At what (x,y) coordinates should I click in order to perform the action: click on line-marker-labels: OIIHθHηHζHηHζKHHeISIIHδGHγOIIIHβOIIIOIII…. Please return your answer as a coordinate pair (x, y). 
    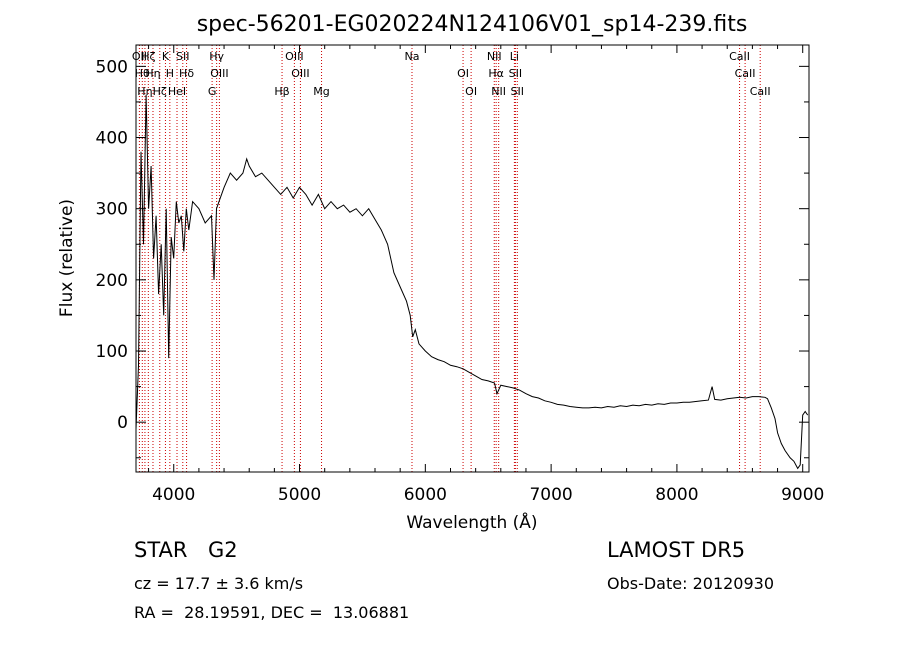
    Looking at the image, I should click on (451, 74).